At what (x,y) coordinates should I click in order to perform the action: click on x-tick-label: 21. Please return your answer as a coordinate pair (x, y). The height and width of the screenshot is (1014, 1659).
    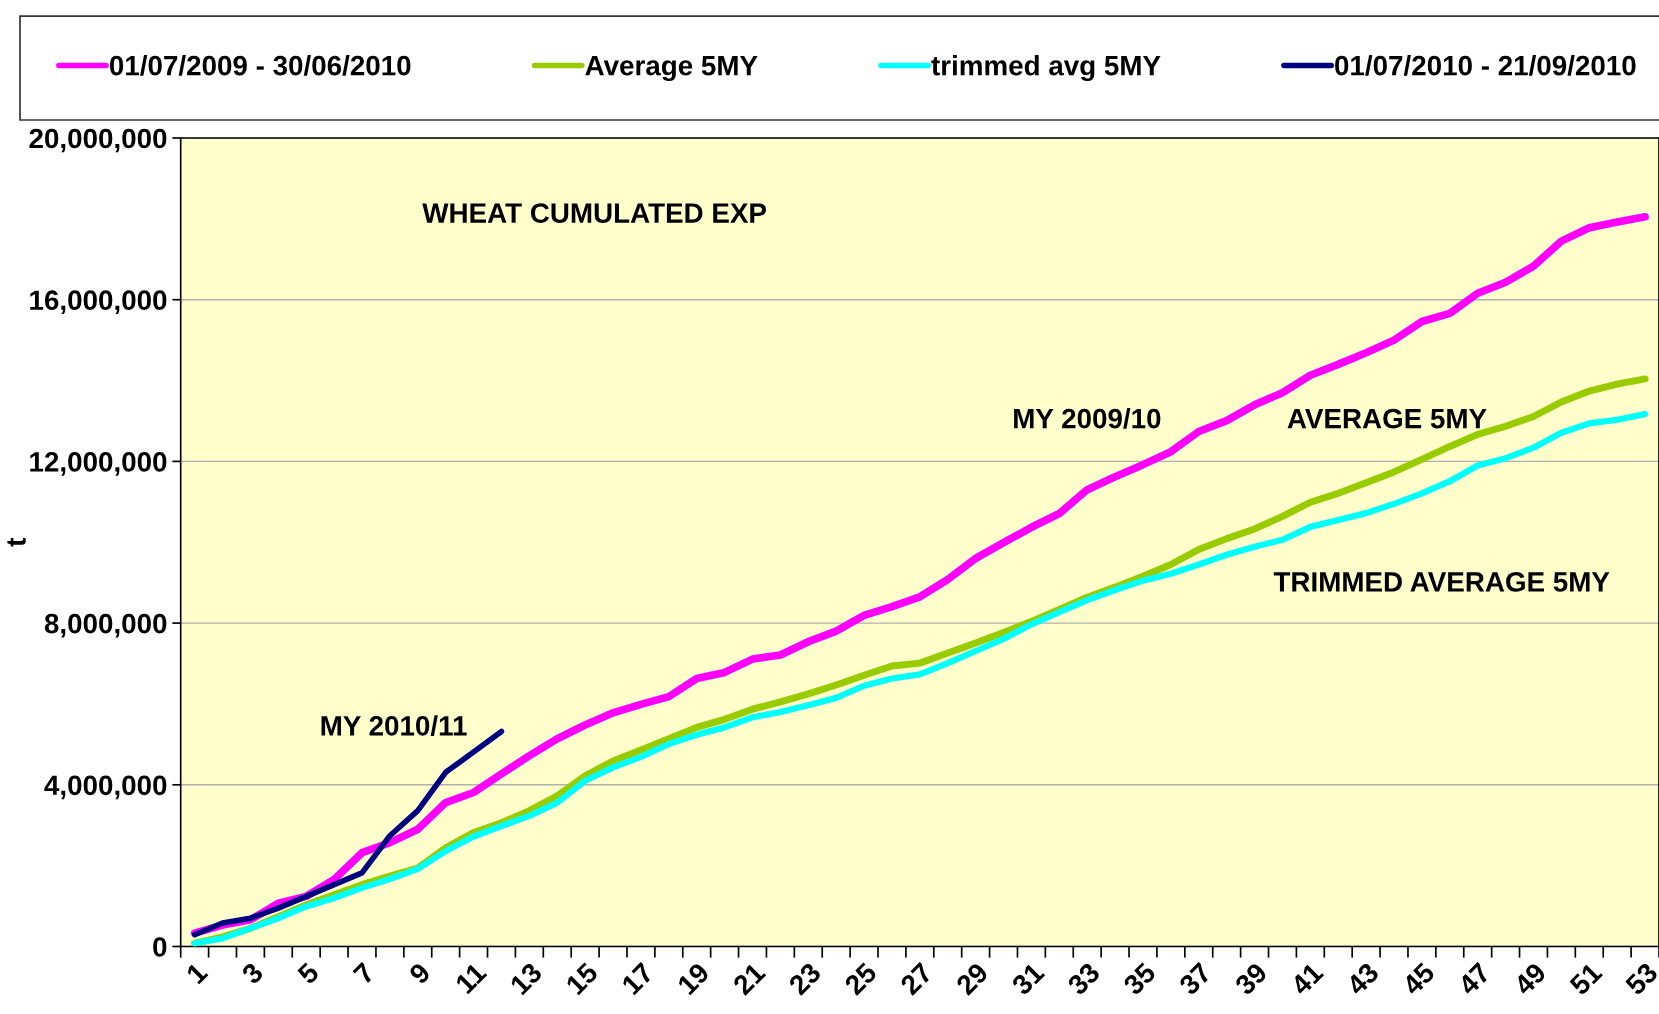
    Looking at the image, I should click on (749, 978).